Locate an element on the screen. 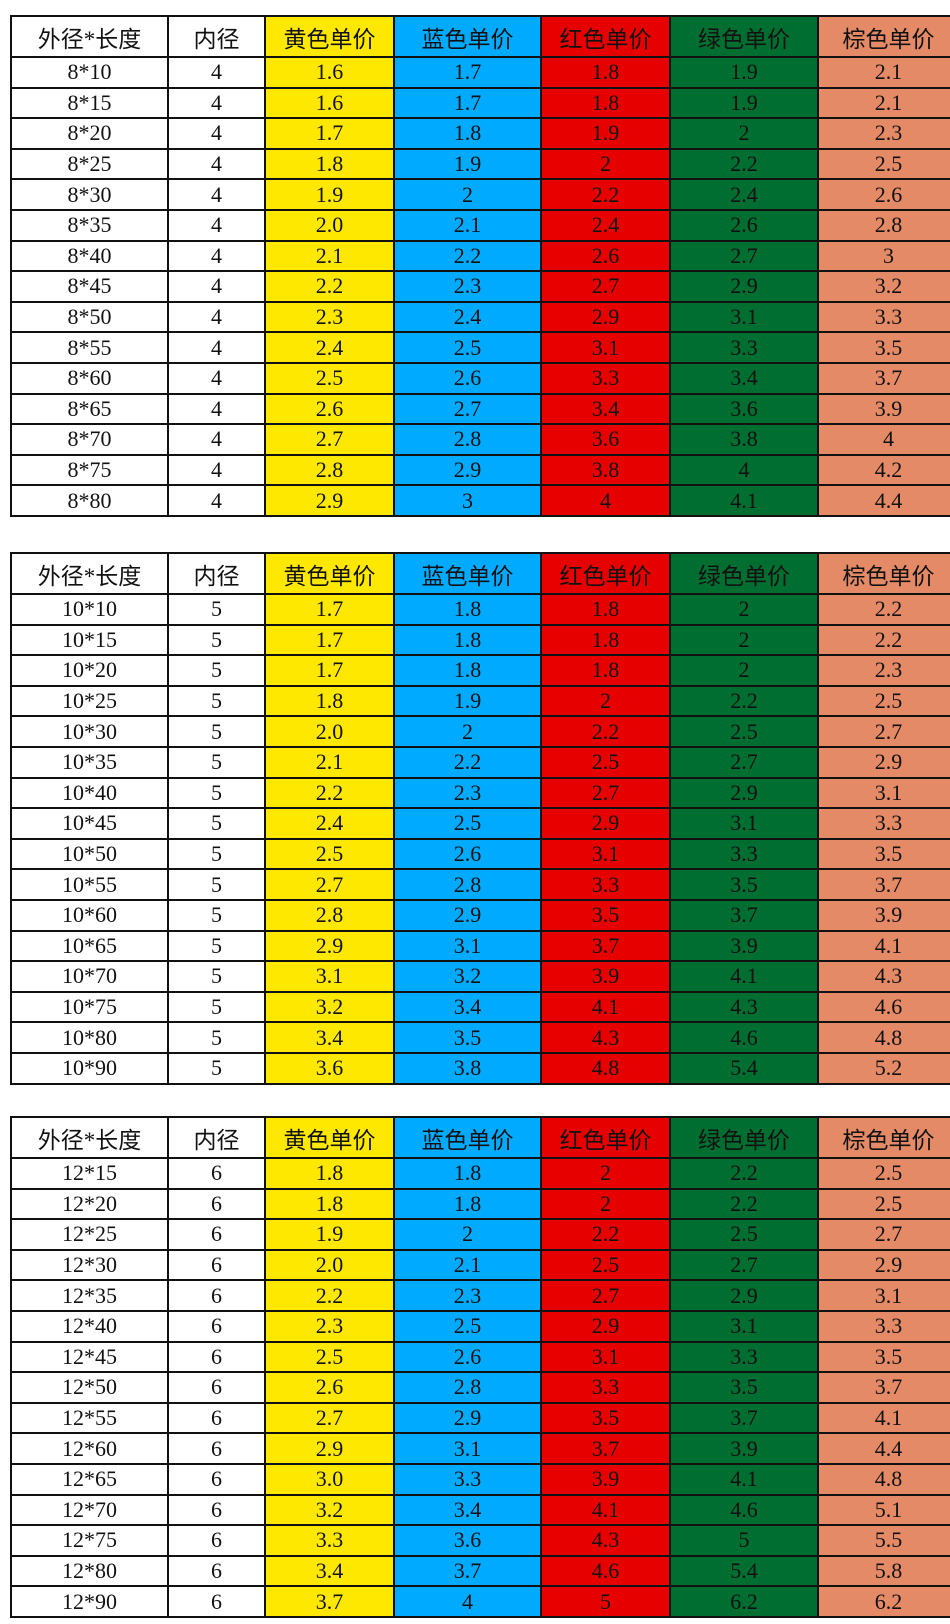 The height and width of the screenshot is (1624, 950). cell-blue-price: 2.3 is located at coordinates (467, 286).